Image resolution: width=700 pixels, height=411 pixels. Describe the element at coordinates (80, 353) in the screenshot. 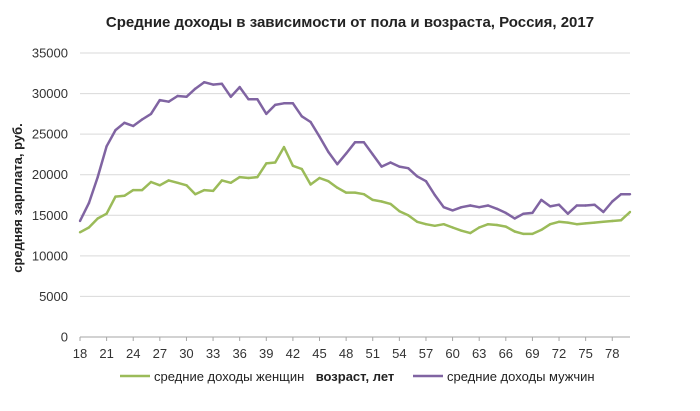

I see `x-tick-label: 18` at that location.